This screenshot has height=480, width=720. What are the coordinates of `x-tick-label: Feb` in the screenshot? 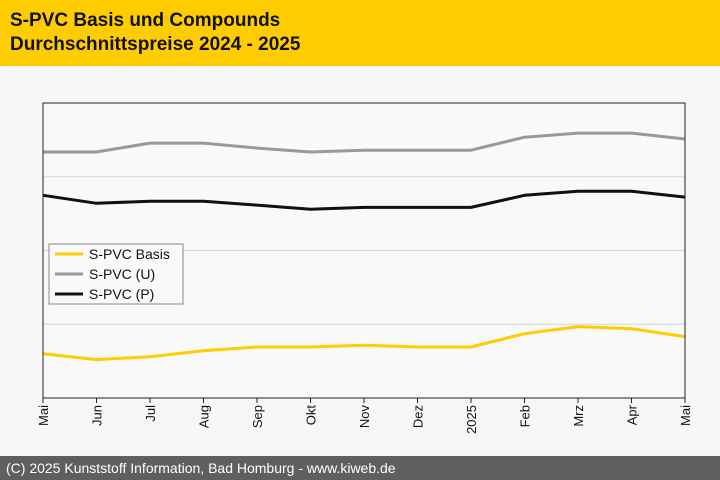 It's located at (525, 416).